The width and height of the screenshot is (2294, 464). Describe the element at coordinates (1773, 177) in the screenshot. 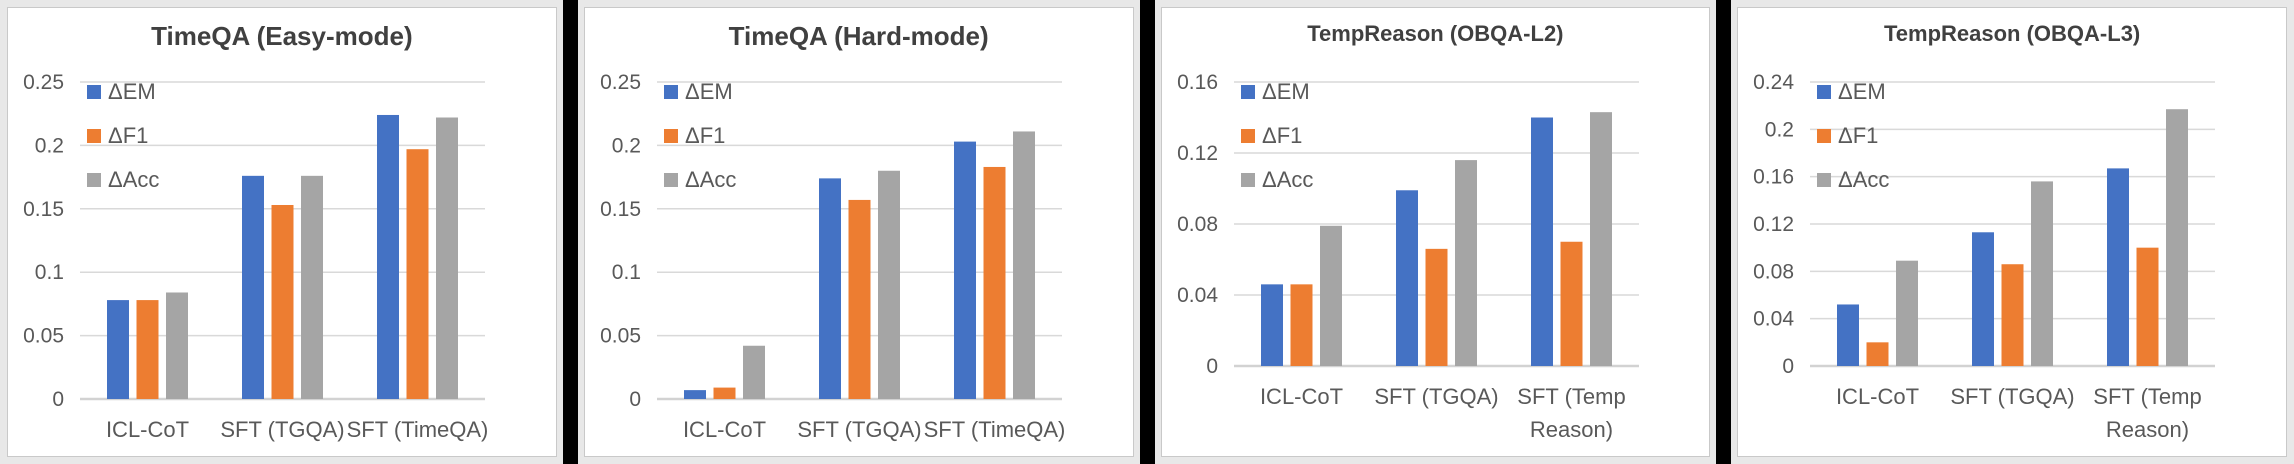

I see `y-tick-label: 0.16` at that location.